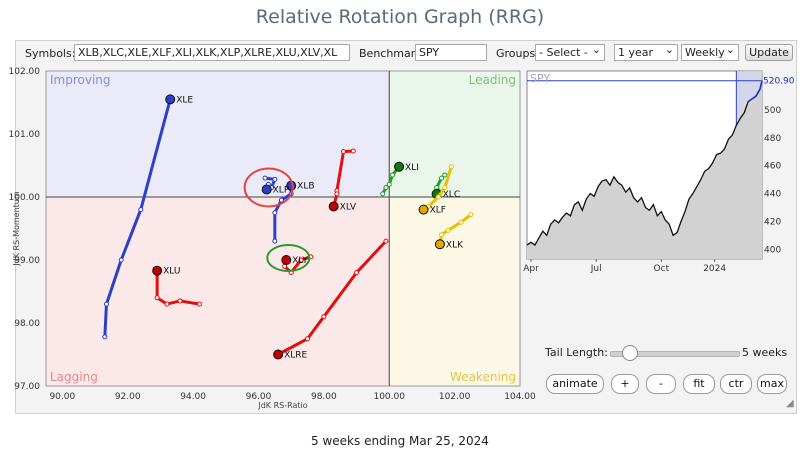 The image size is (800, 450). I want to click on tail-length-slider, so click(675, 354).